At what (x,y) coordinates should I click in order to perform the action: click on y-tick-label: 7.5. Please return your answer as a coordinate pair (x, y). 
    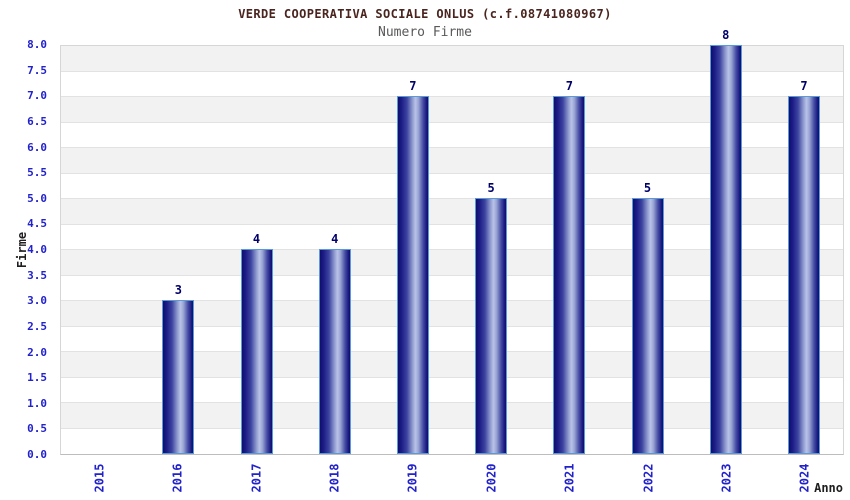
    Looking at the image, I should click on (37, 70).